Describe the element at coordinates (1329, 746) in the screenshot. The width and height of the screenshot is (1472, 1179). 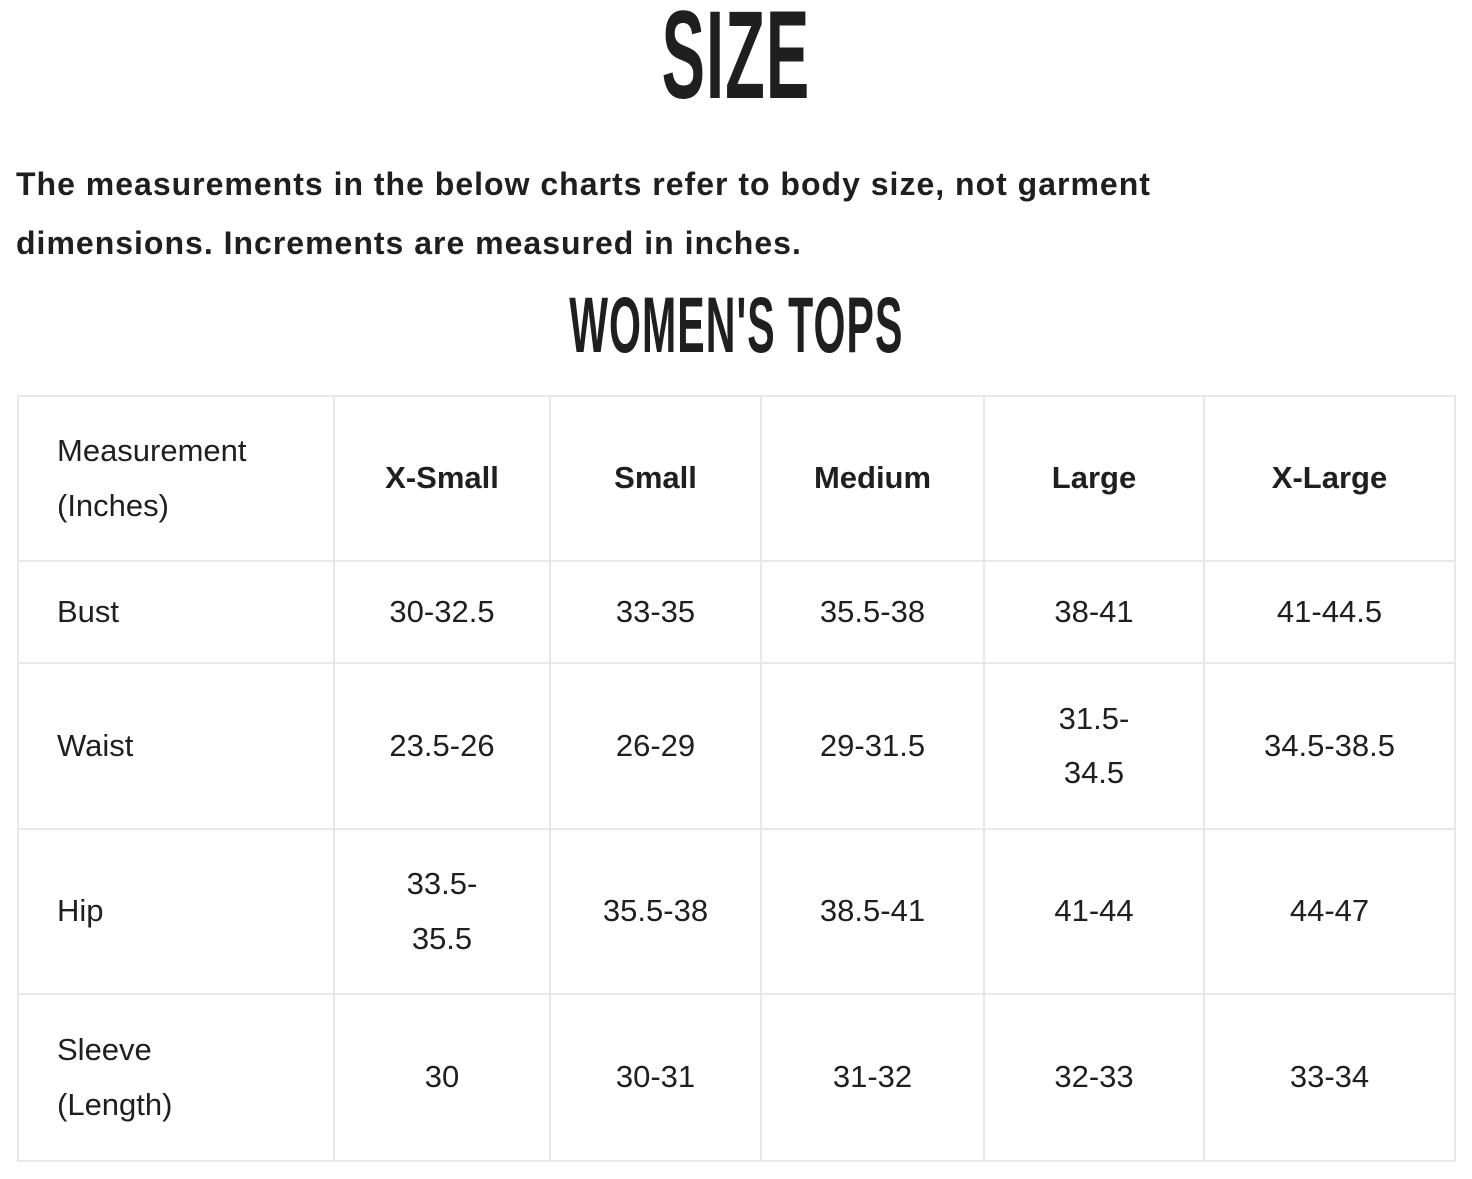
I see `cell-waist-x-large: 34.5-38.5` at that location.